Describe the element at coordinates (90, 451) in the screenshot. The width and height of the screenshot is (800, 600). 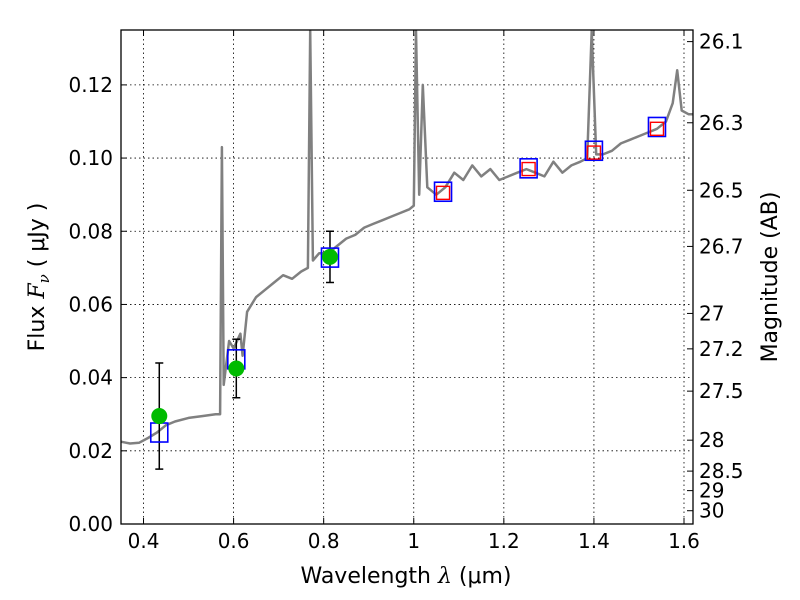
I see `y-tick-label: 0.02` at that location.